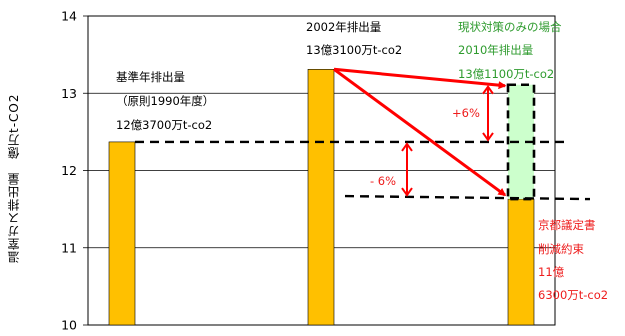 The image size is (625, 336). I want to click on current-policy-label-2: 2010年排出量, so click(496, 50).